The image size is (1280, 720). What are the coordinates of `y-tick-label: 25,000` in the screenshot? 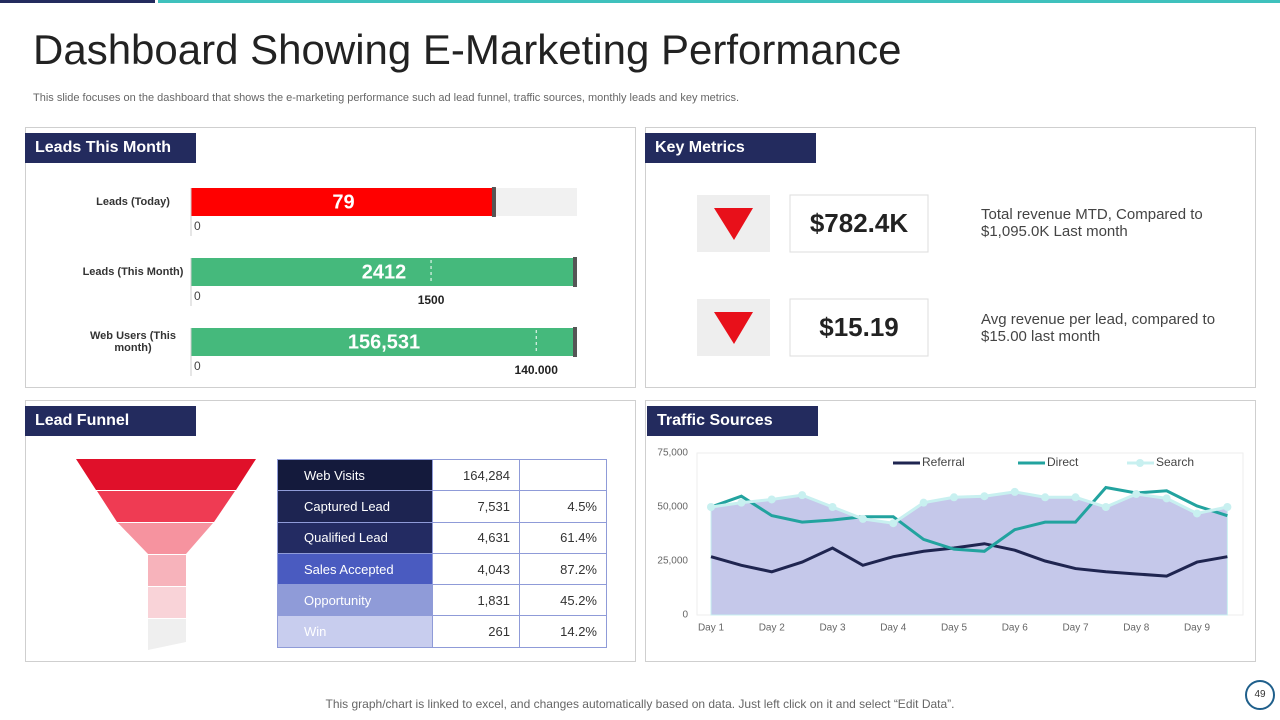 It's located at (672, 561).